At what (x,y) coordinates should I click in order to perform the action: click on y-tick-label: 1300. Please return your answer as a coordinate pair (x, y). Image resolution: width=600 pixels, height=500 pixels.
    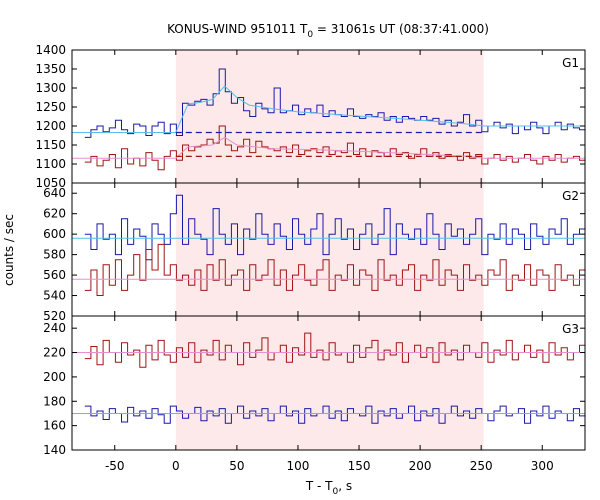
    Looking at the image, I should click on (50, 88).